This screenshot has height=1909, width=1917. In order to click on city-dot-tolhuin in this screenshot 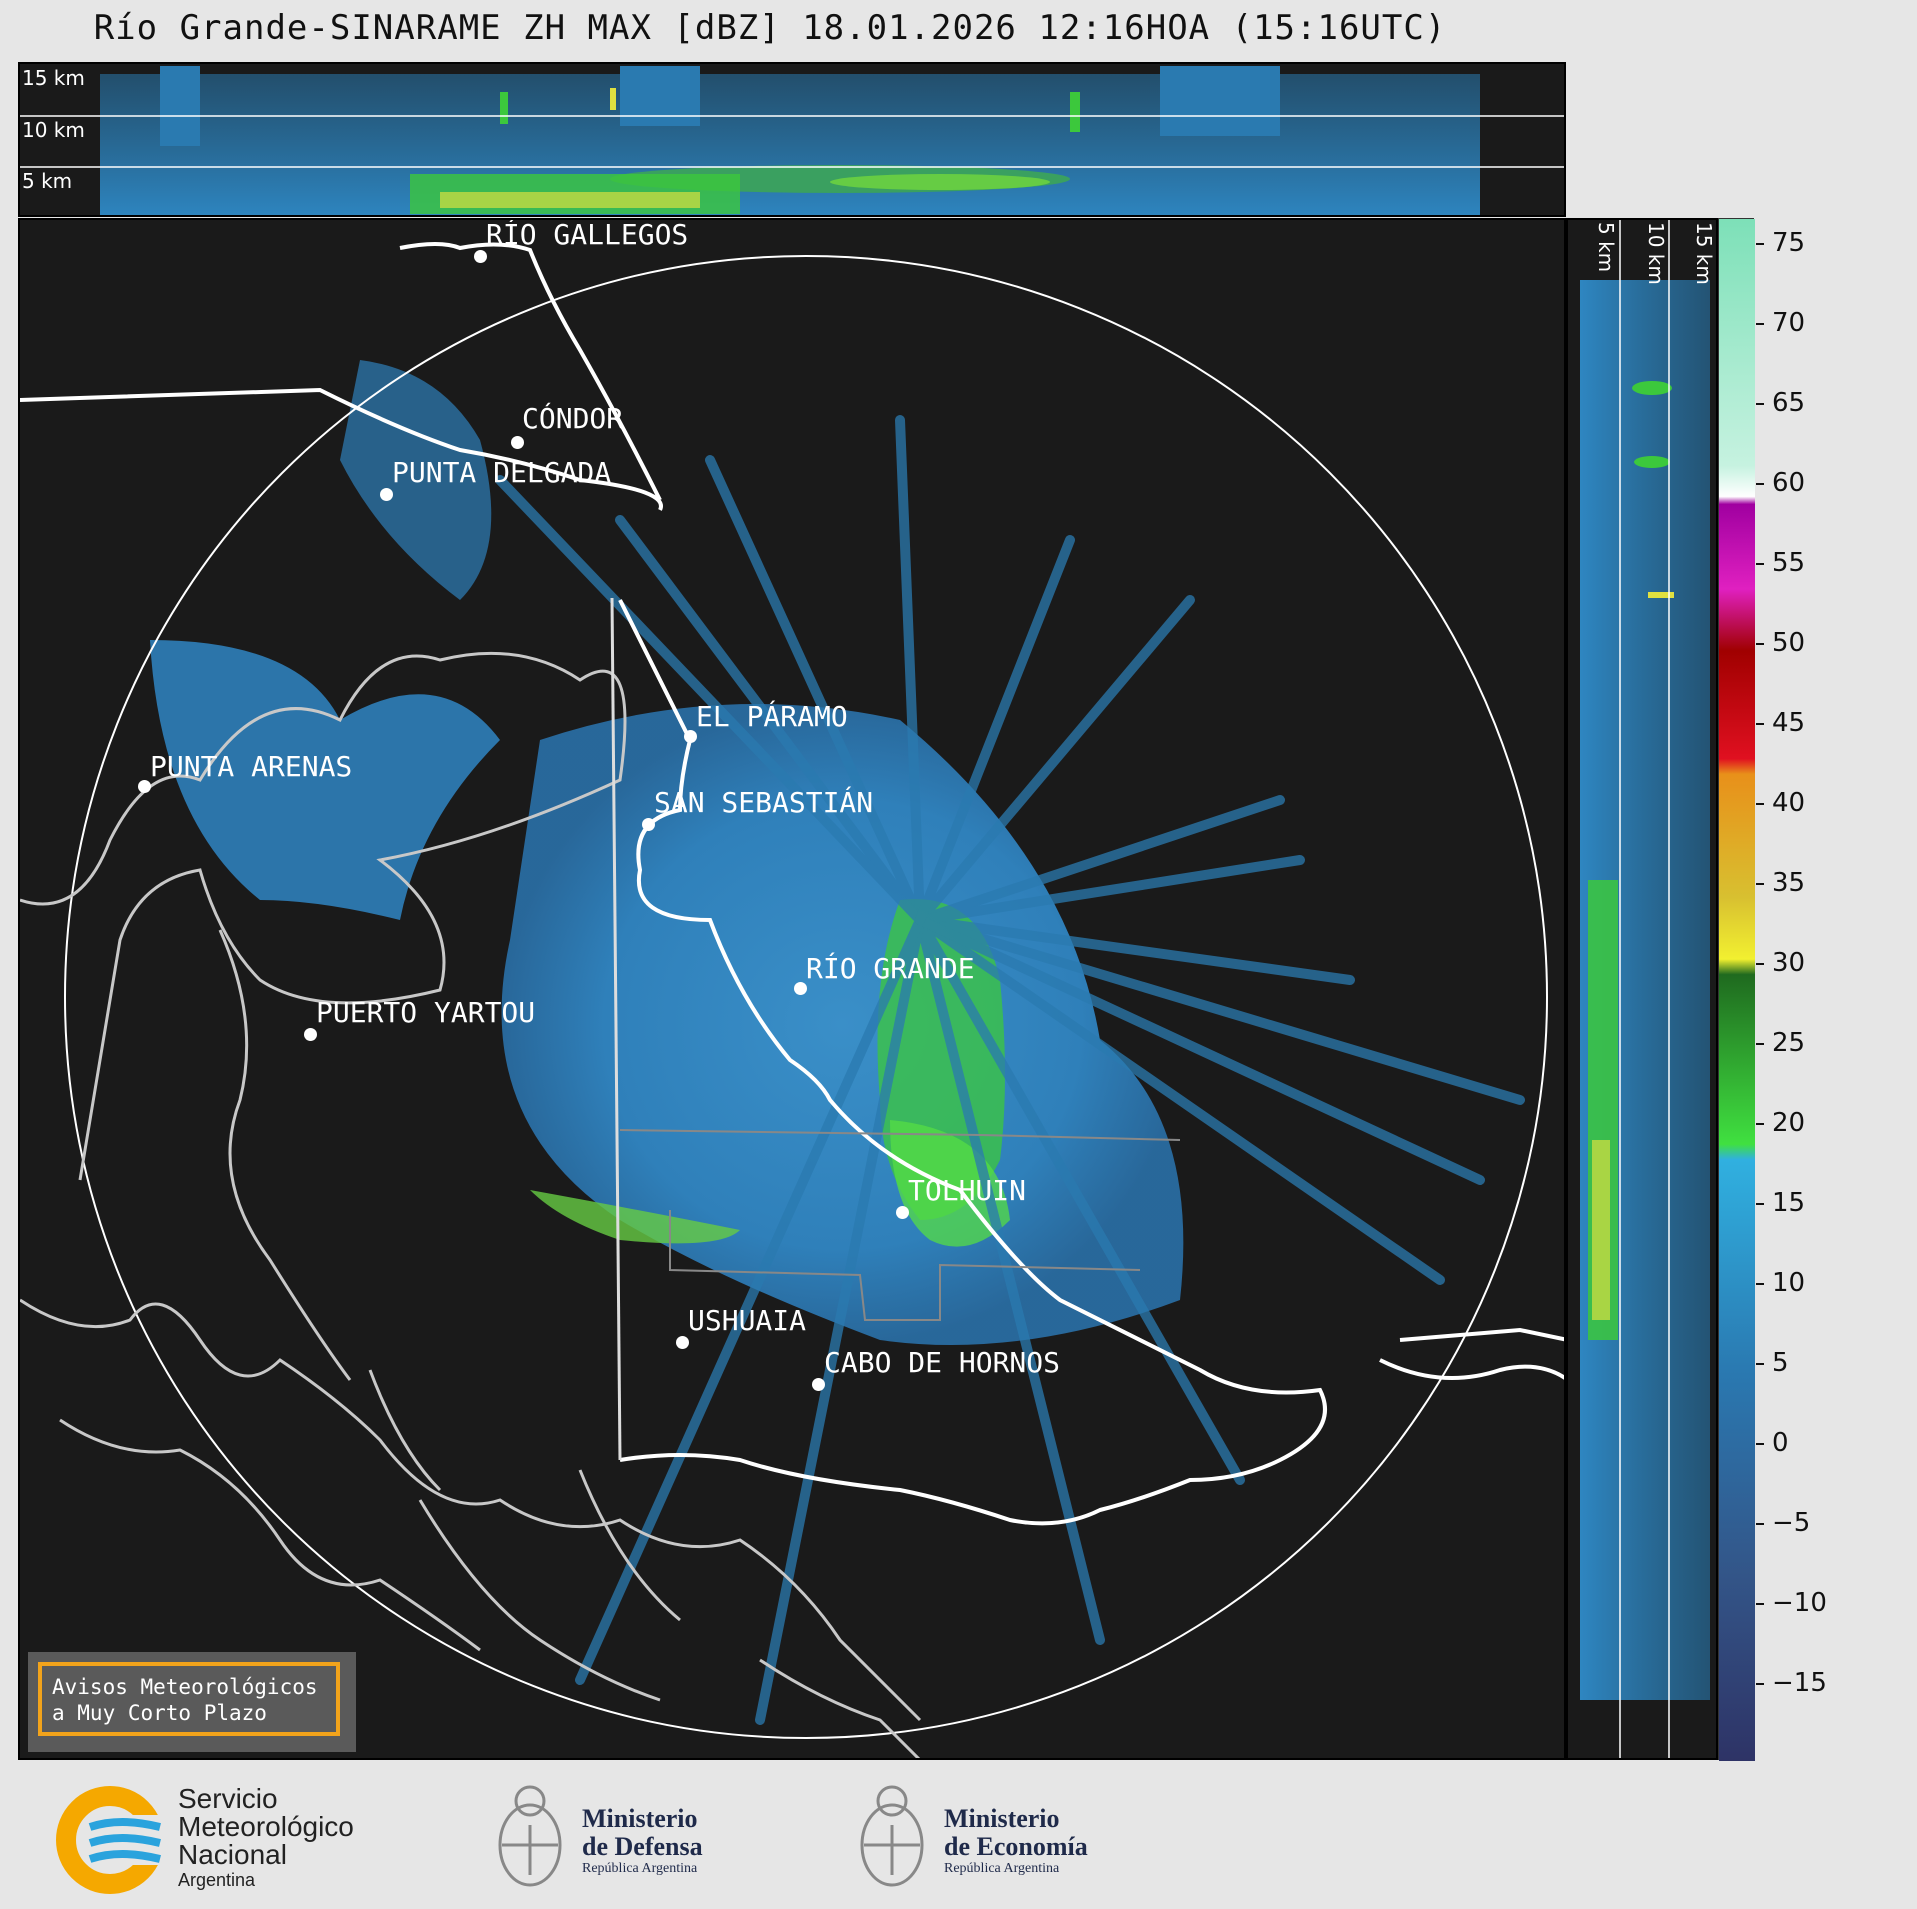, I will do `click(902, 1212)`.